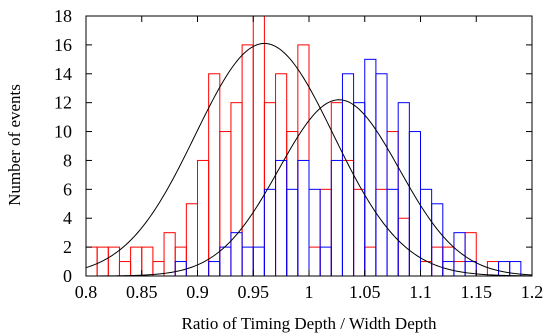 This screenshot has width=548, height=335. What do you see at coordinates (197, 292) in the screenshot?
I see `x-tick-label: 0.9` at bounding box center [197, 292].